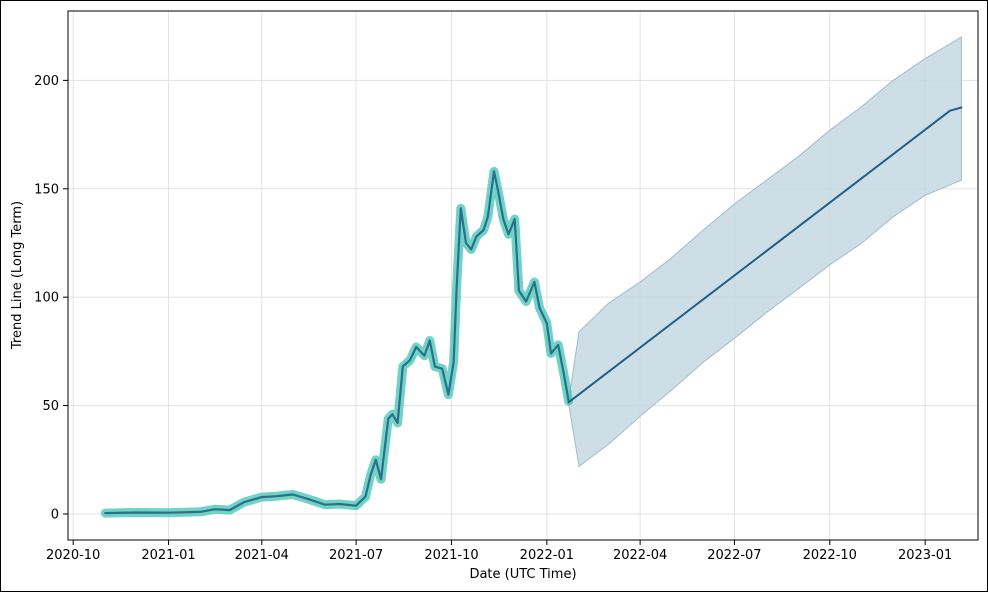 The height and width of the screenshot is (592, 988). I want to click on x-tick-label: 2021-04, so click(262, 555).